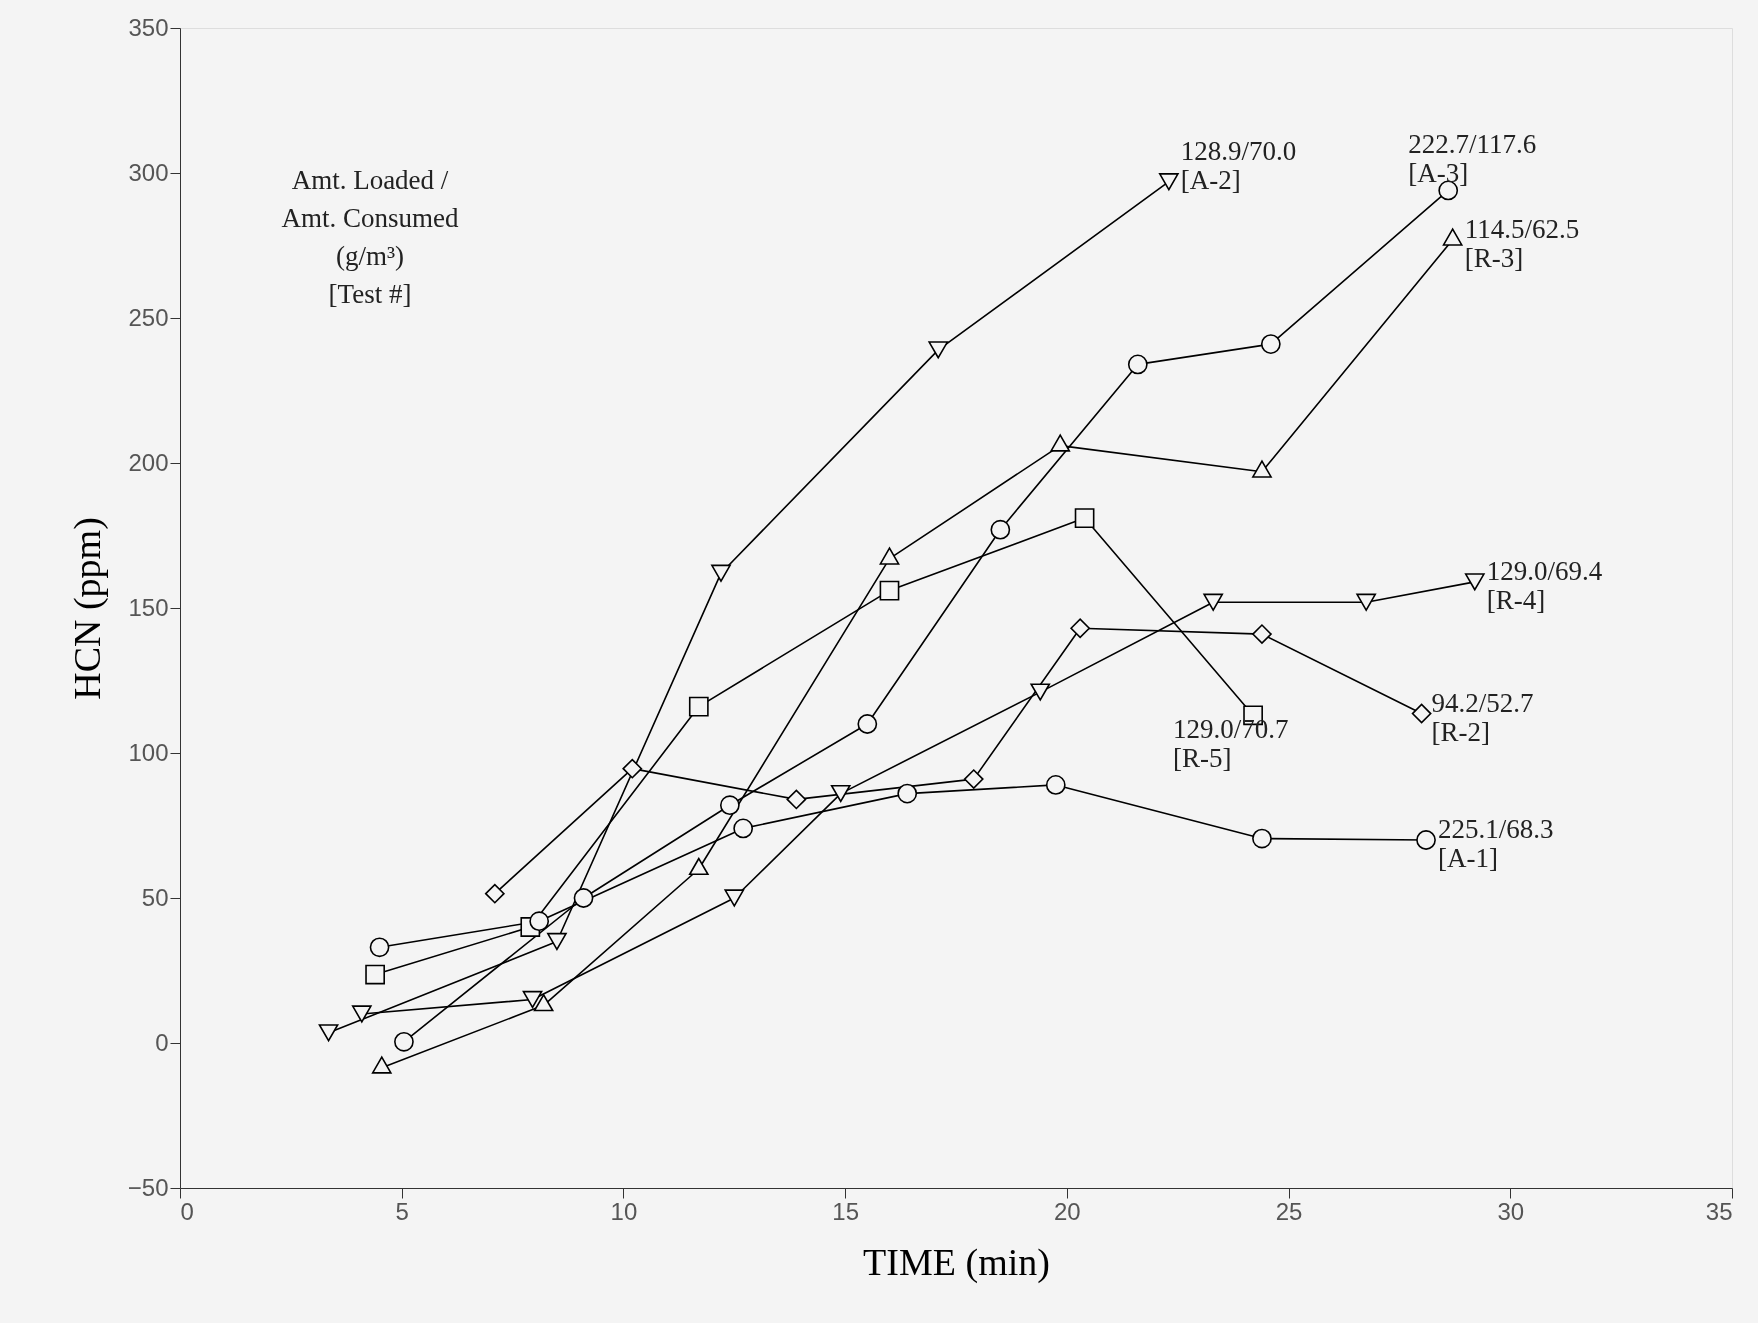 The width and height of the screenshot is (1763, 1323). What do you see at coordinates (1231, 744) in the screenshot?
I see `series-label: 129.0/70.7 [R-5]` at bounding box center [1231, 744].